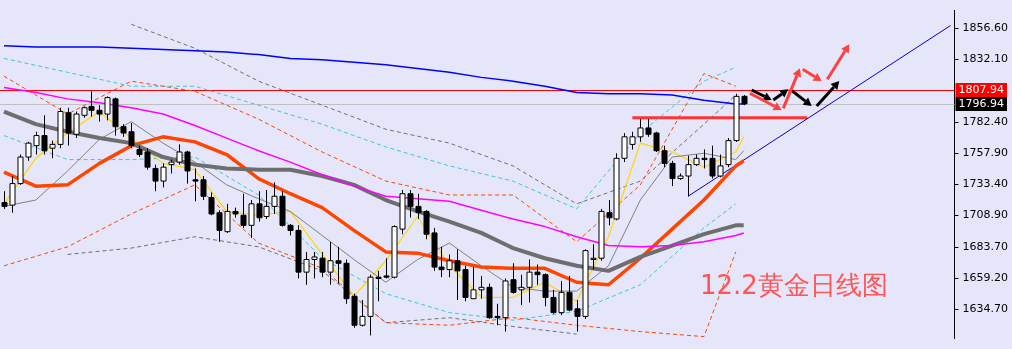  Describe the element at coordinates (322, 285) in the screenshot. I see `line-series` at that location.